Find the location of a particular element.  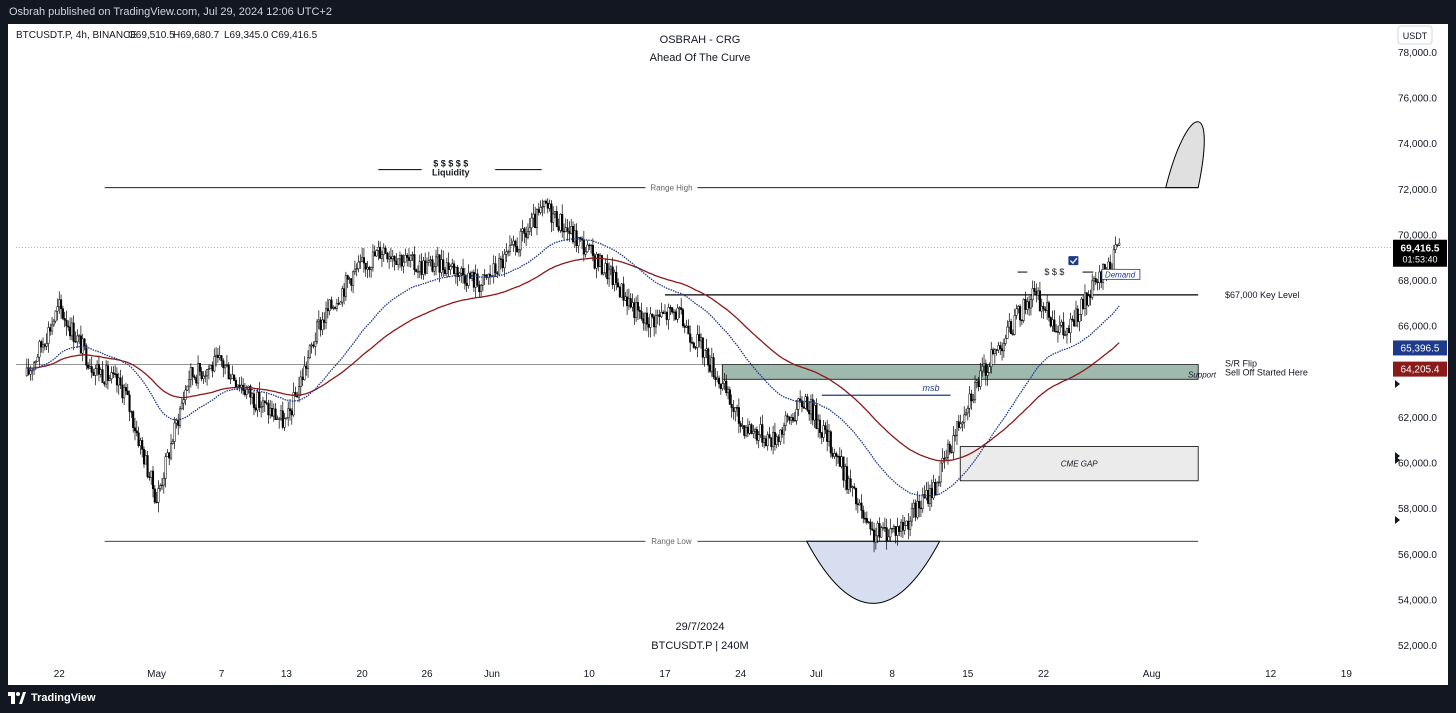

tradingview-logo: TradingView is located at coordinates (52, 698).